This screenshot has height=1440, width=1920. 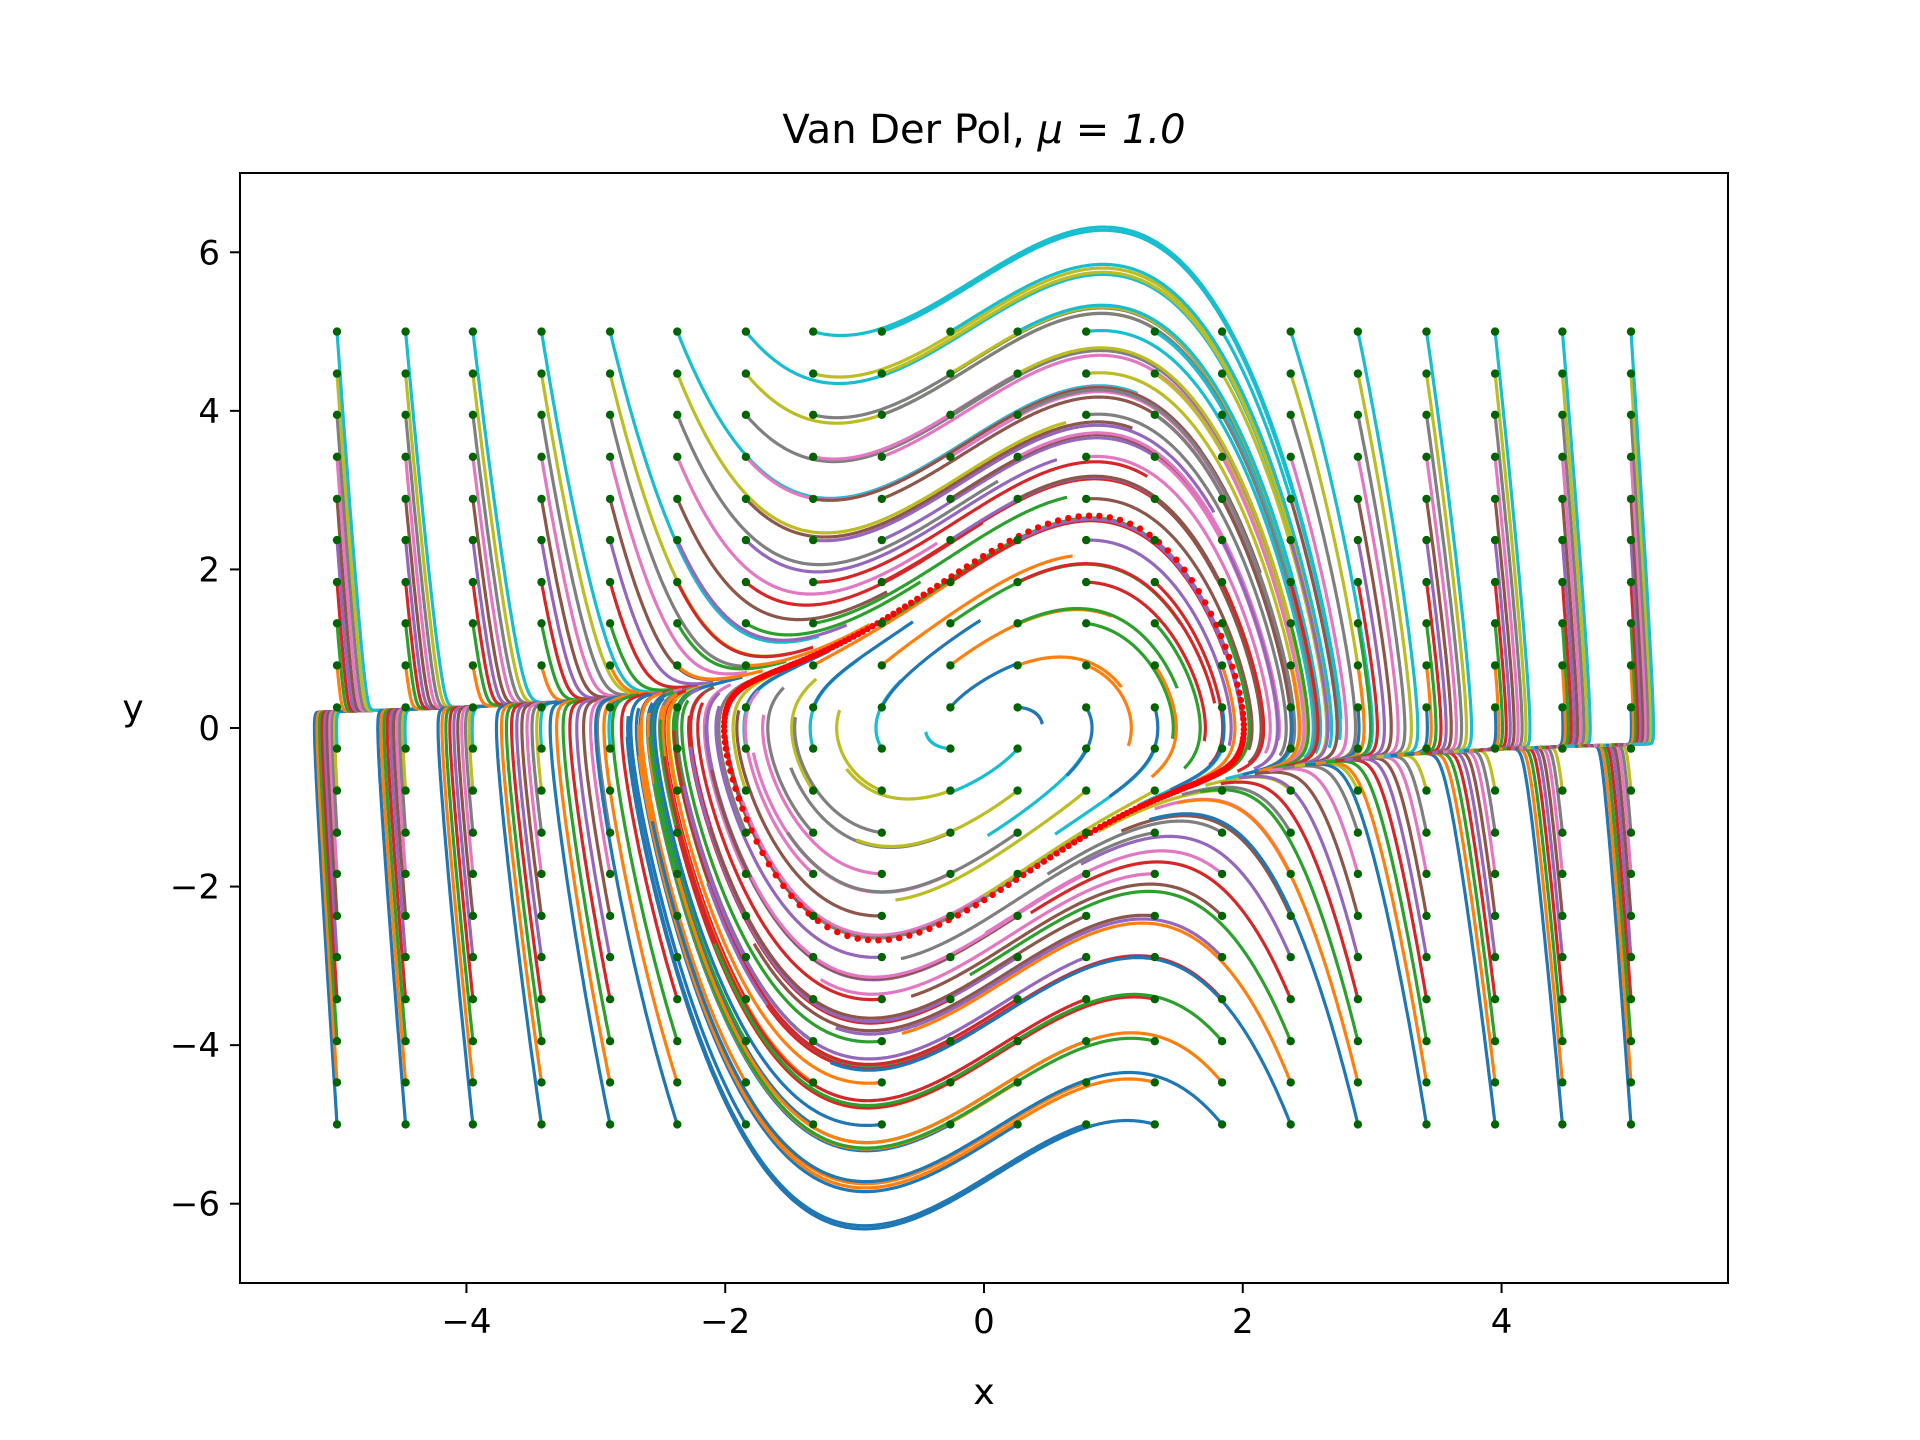 What do you see at coordinates (209, 570) in the screenshot?
I see `y-tick-label: 2` at bounding box center [209, 570].